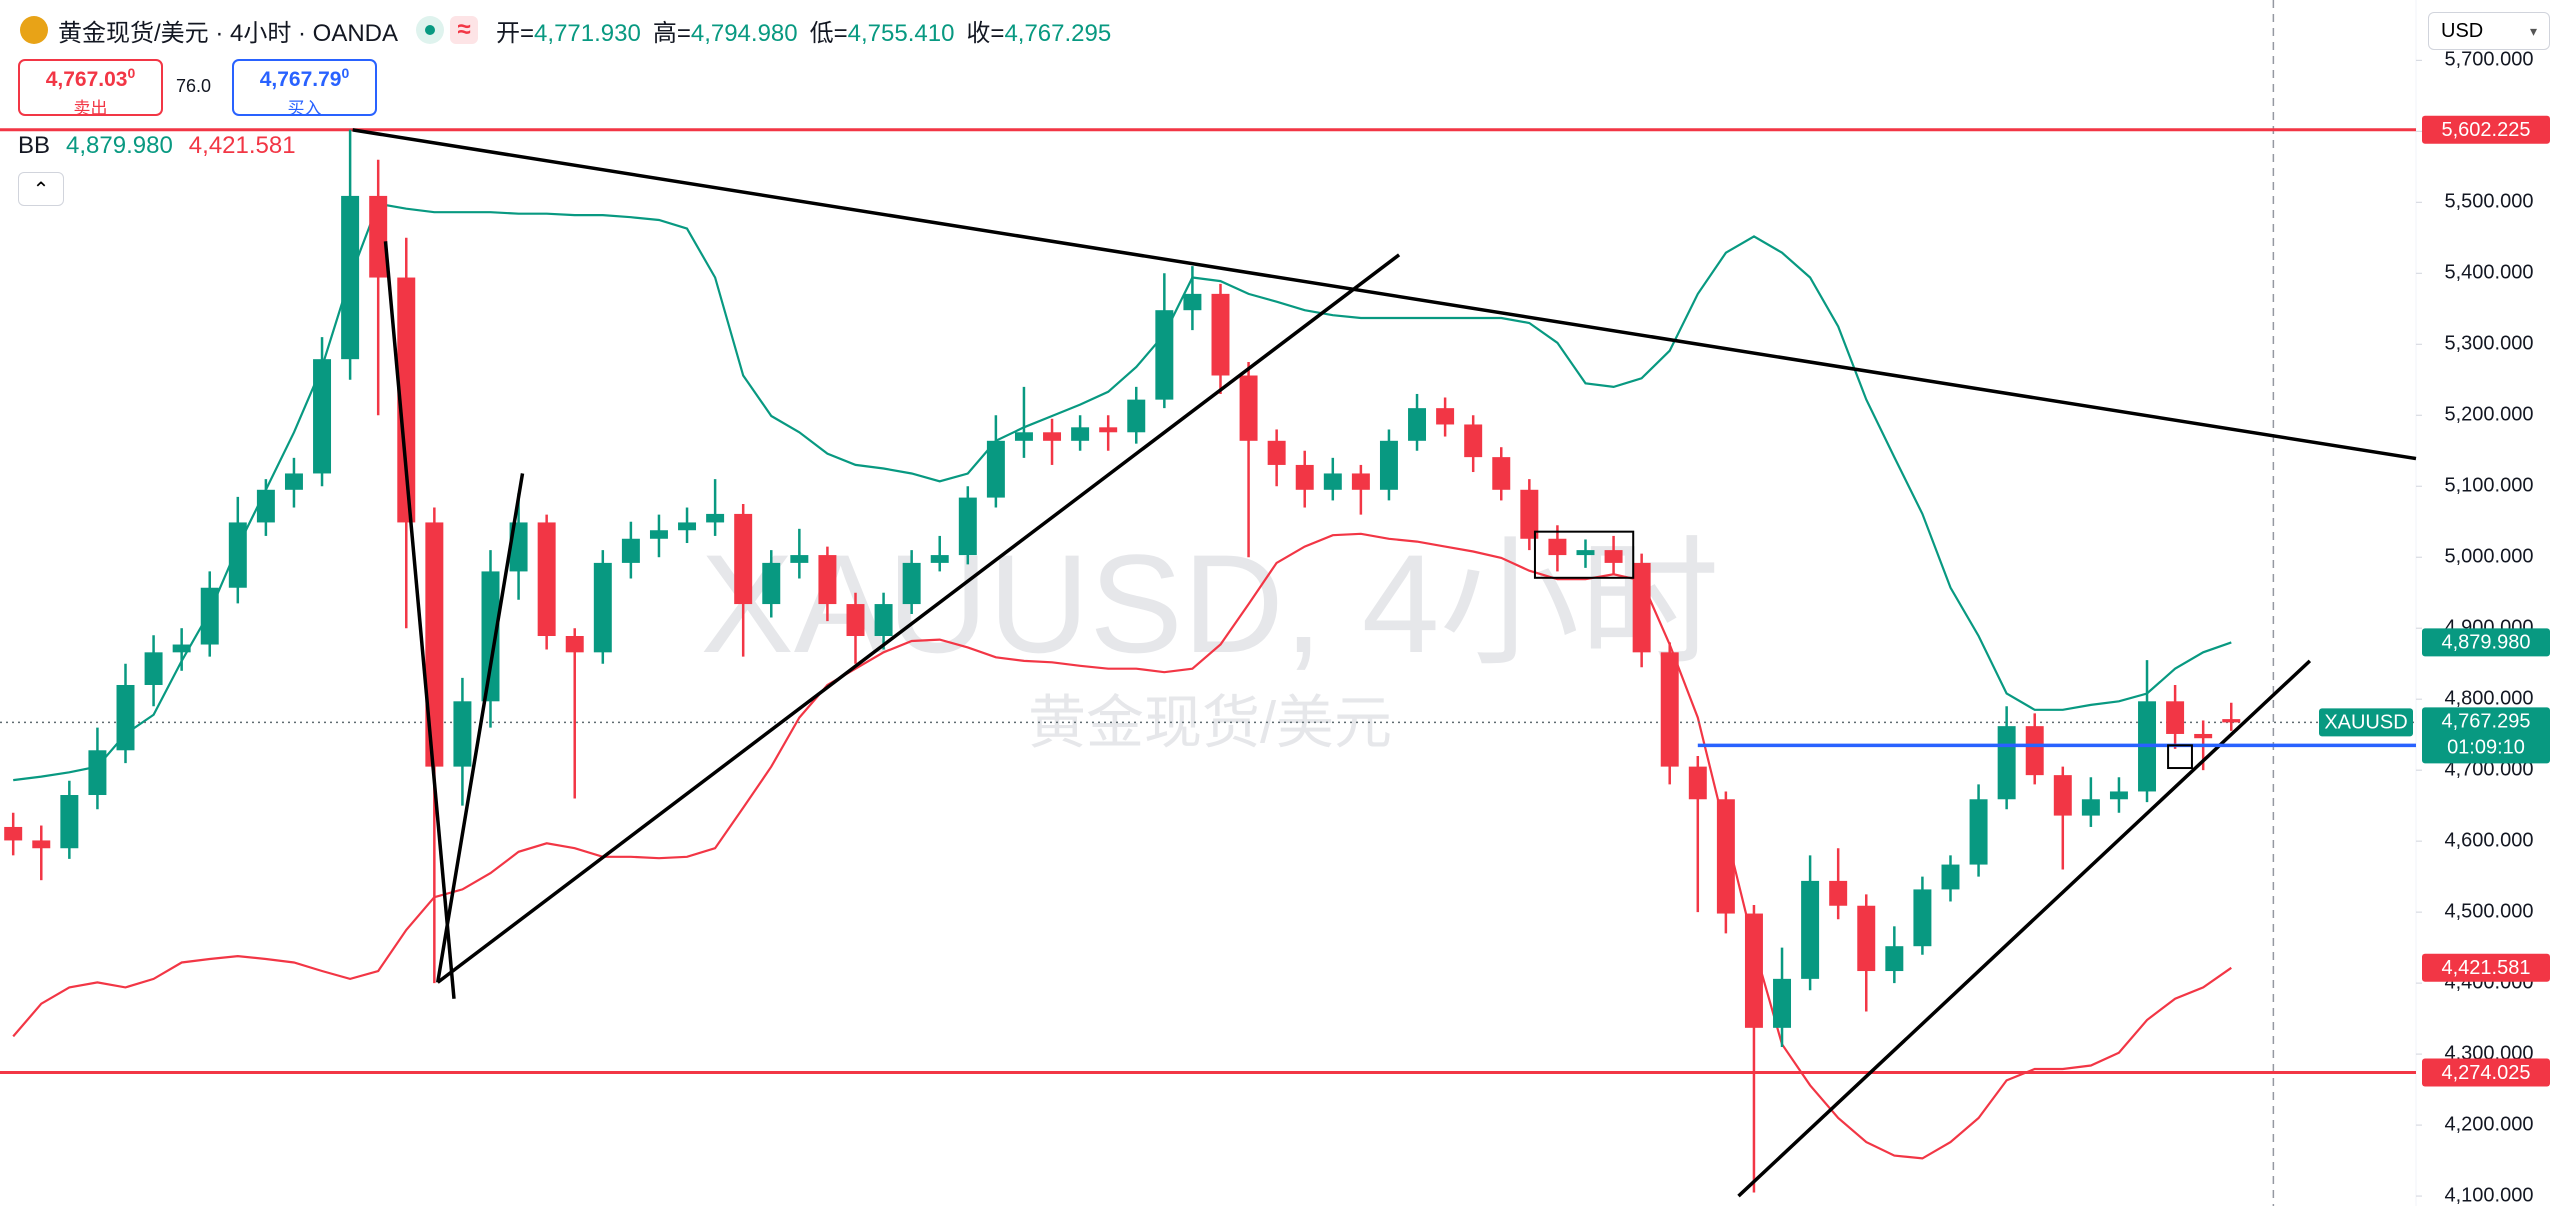  What do you see at coordinates (2489, 31) in the screenshot?
I see `currency-select: USD ▾` at bounding box center [2489, 31].